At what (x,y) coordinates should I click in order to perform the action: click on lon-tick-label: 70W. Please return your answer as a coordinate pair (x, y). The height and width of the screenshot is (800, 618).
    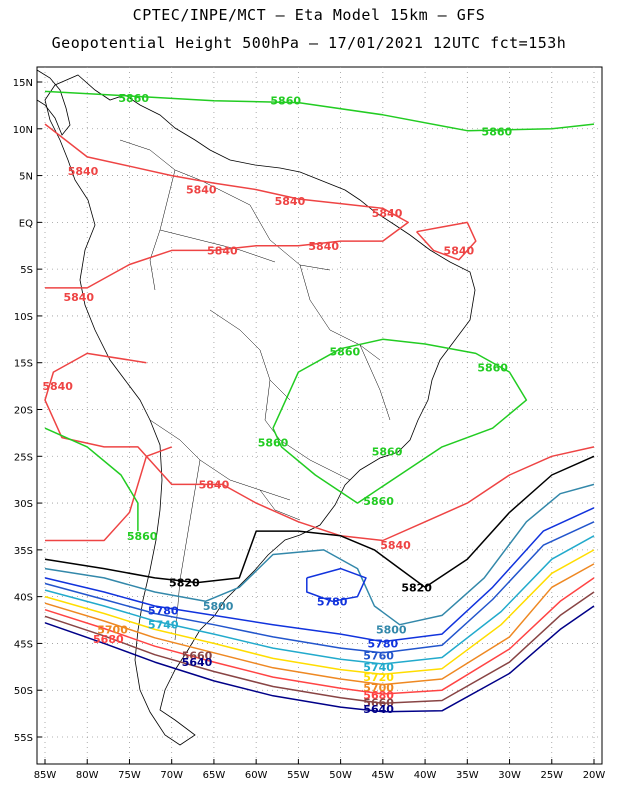
    Looking at the image, I should click on (171, 775).